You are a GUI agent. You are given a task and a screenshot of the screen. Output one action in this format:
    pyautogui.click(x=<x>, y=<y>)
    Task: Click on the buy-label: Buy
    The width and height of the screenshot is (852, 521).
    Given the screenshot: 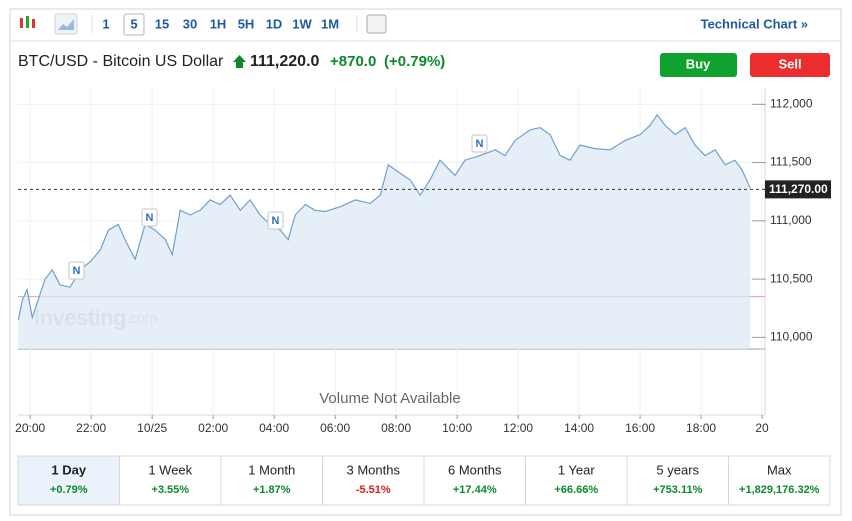 What is the action you would take?
    pyautogui.click(x=698, y=63)
    